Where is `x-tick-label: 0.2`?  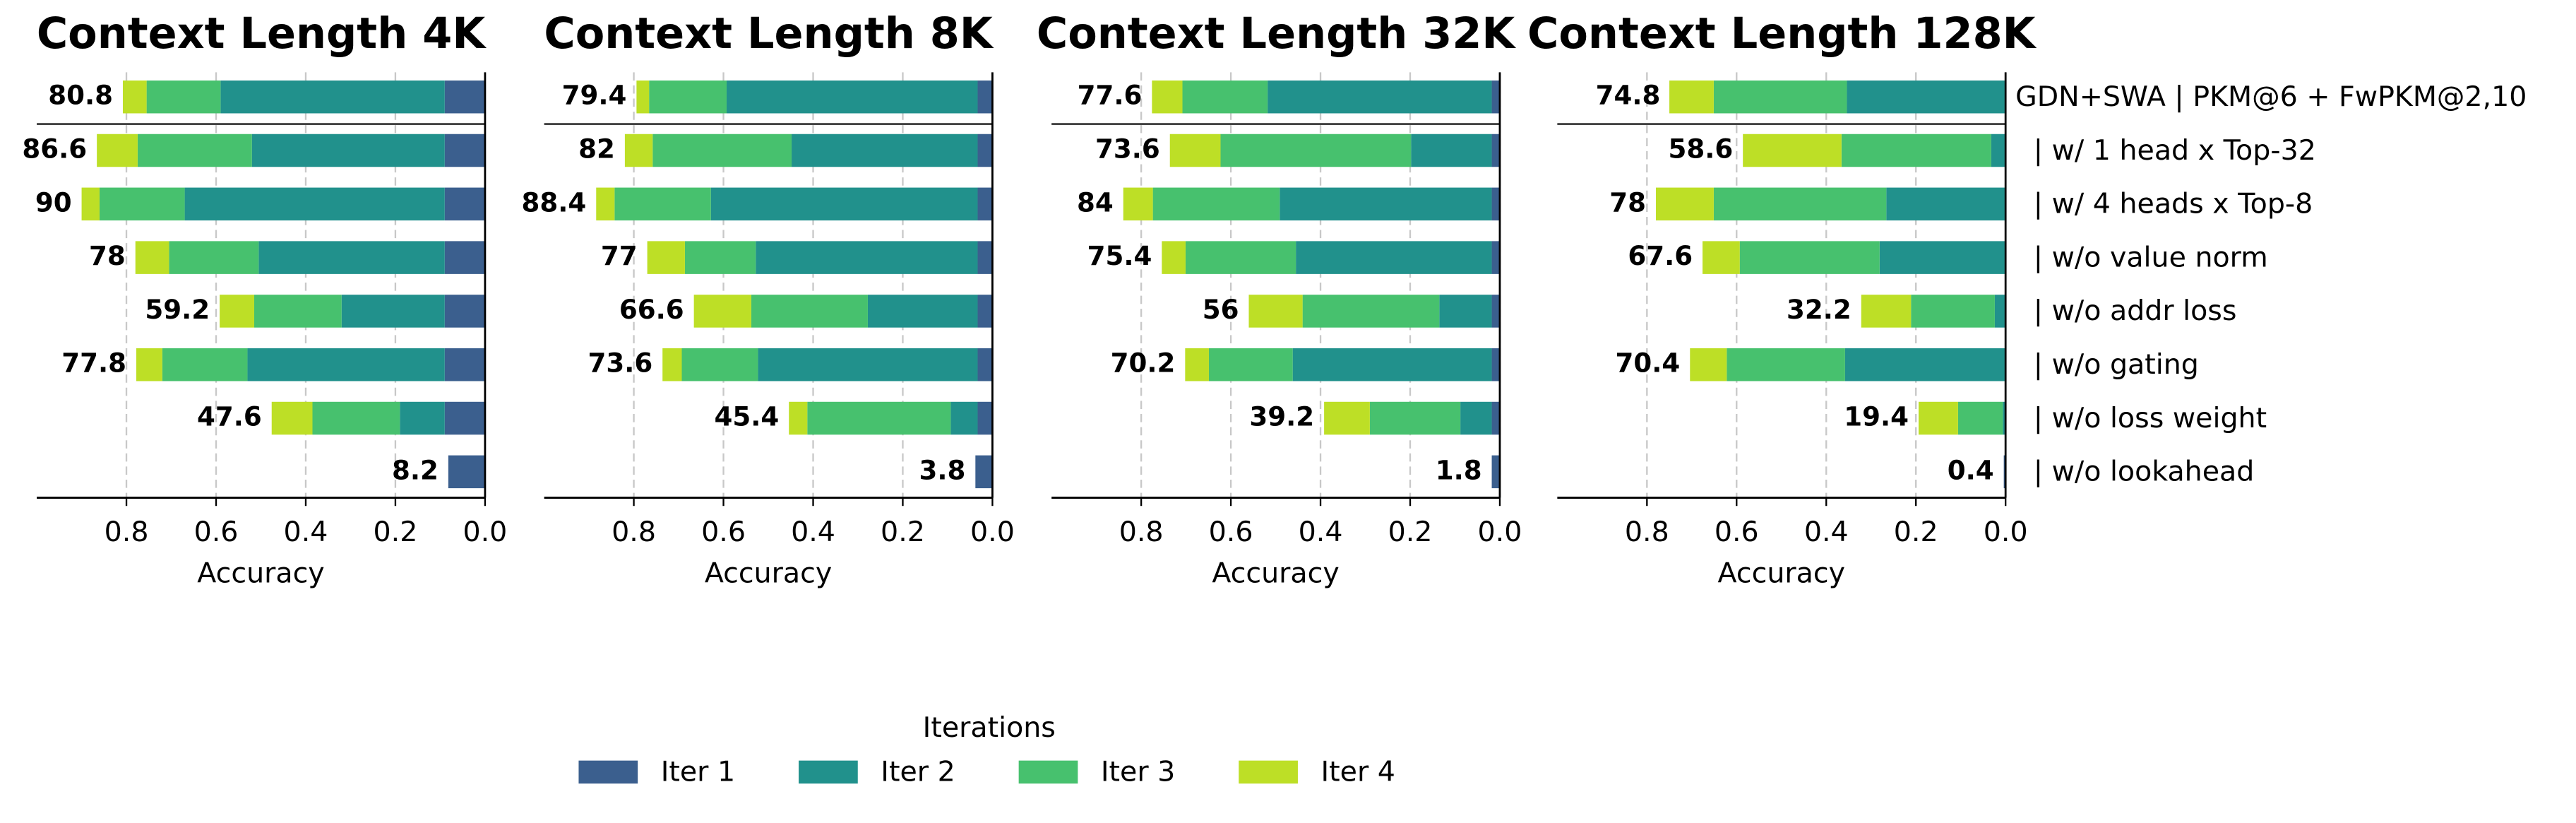 x-tick-label: 0.2 is located at coordinates (1410, 532).